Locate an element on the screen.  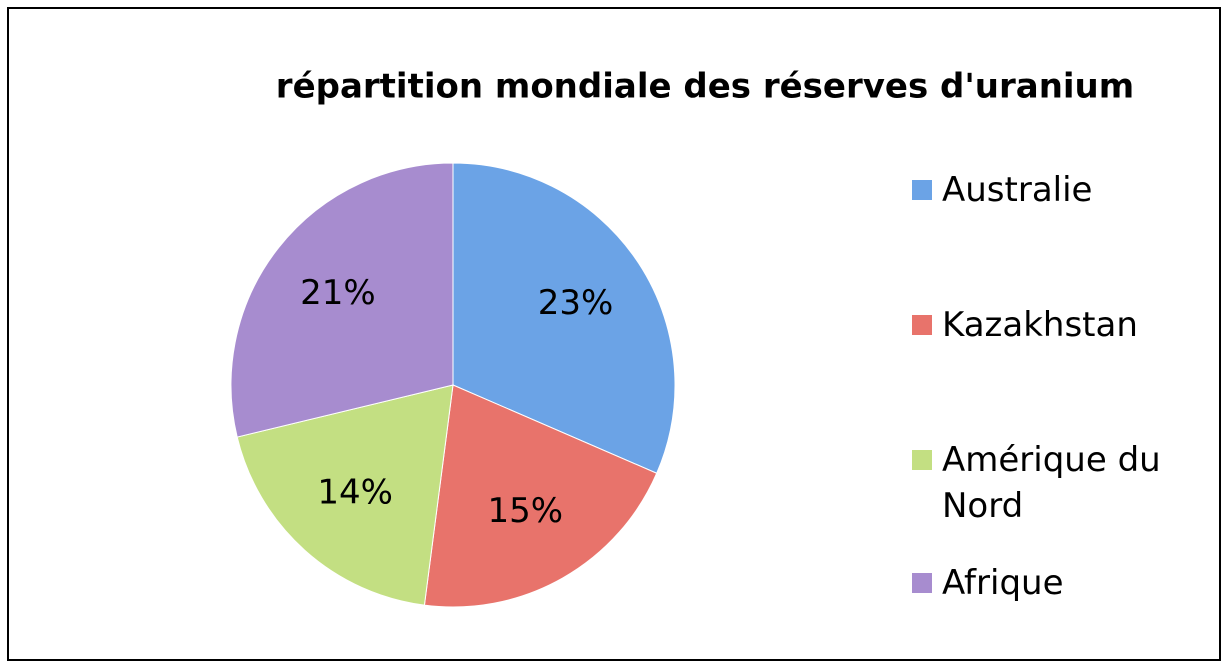
legend-item: Afrique is located at coordinates (1057, 583).